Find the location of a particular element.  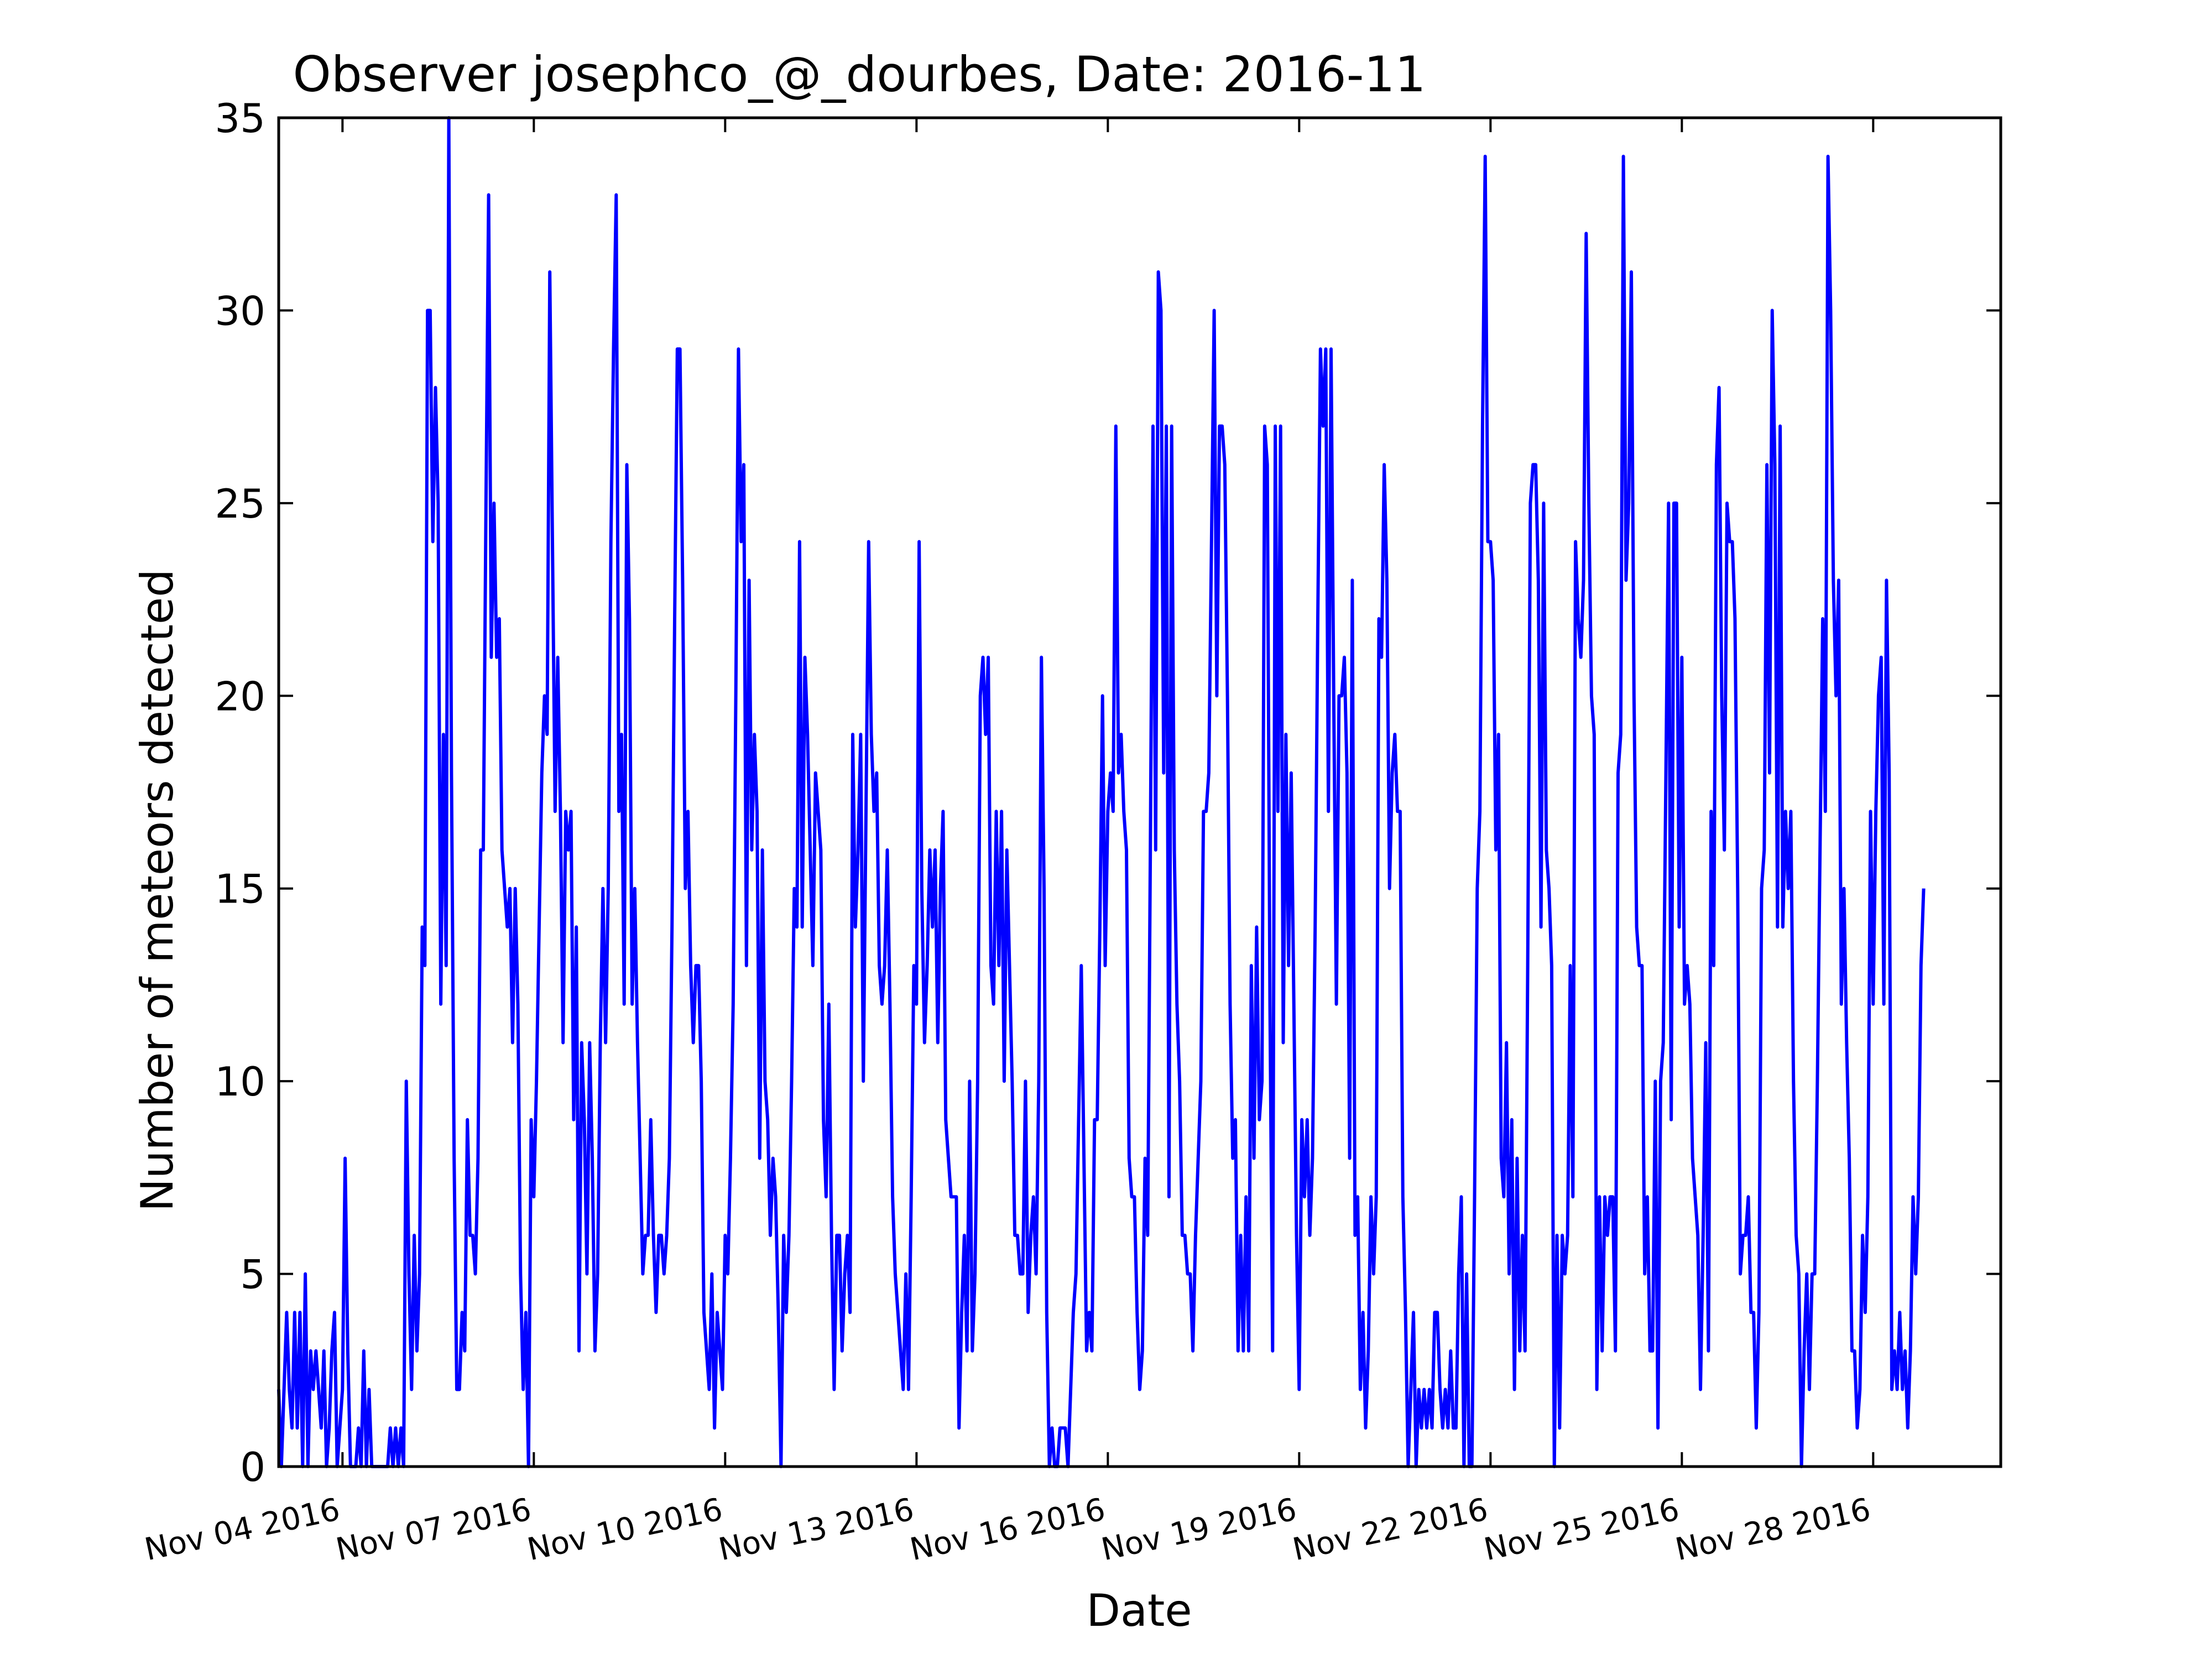

y-tick-label: 5 is located at coordinates (253, 1275).